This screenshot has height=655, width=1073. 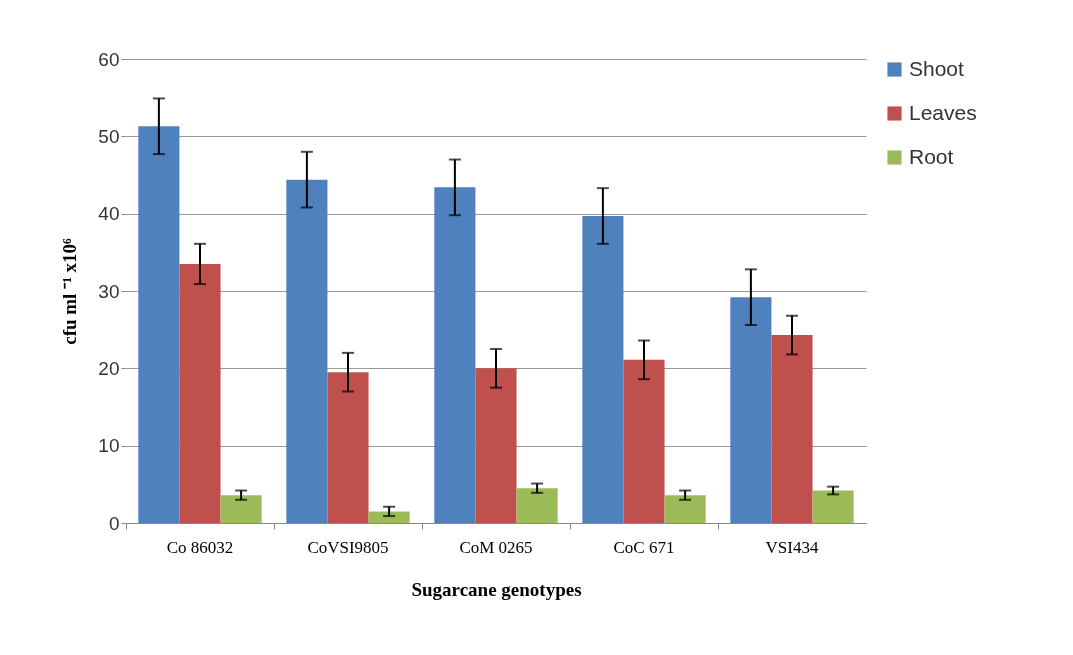 What do you see at coordinates (109, 446) in the screenshot?
I see `y-tick-label: 10` at bounding box center [109, 446].